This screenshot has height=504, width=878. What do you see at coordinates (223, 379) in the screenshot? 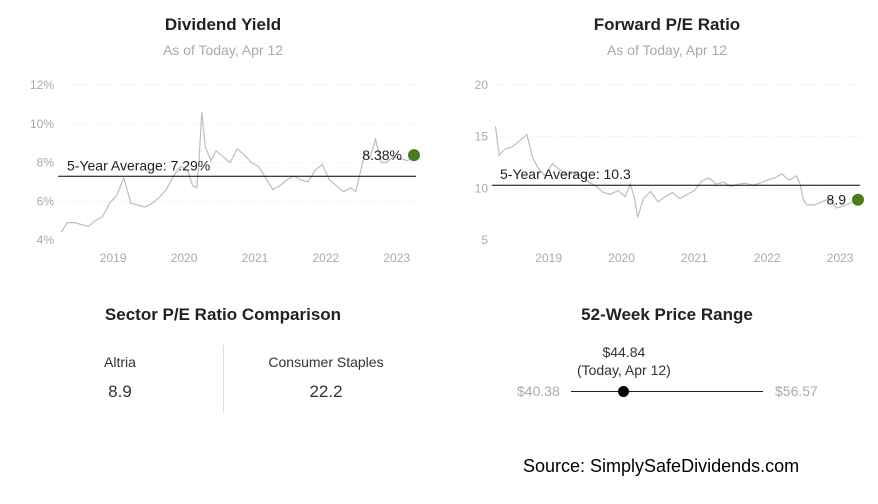
I see `sector-divider` at bounding box center [223, 379].